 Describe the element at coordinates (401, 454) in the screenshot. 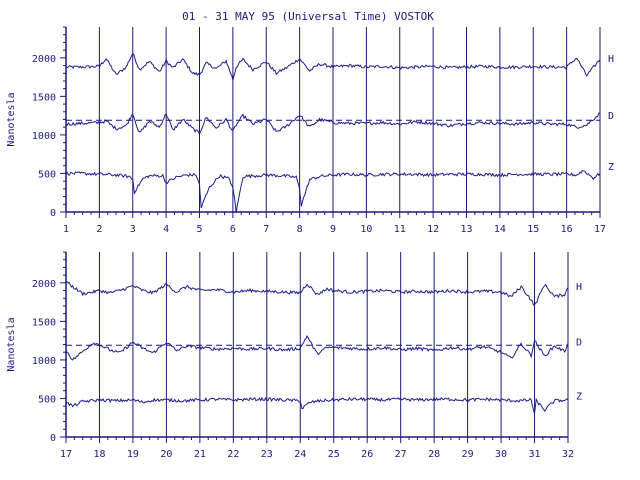

I see `x-tick-label: 27` at that location.